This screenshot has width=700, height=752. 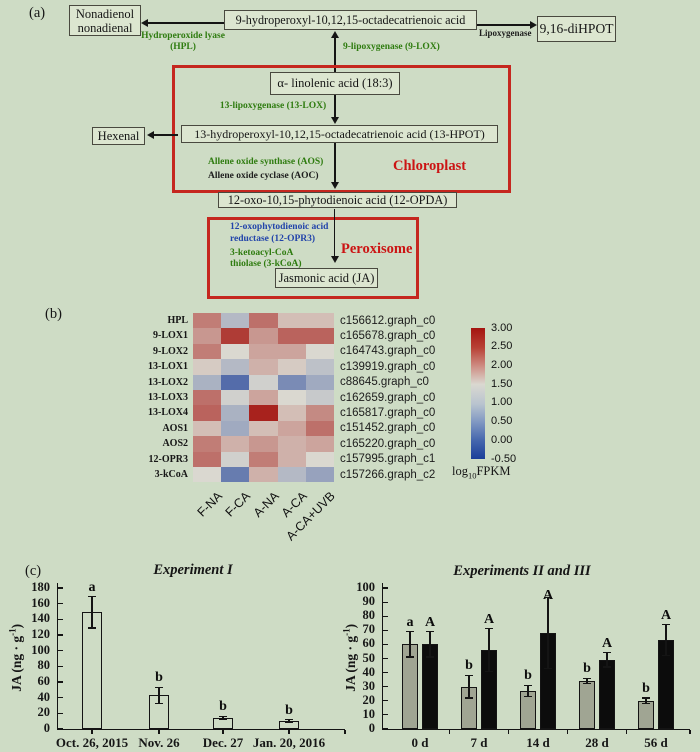 What do you see at coordinates (168, 397) in the screenshot?
I see `heatmap-row-label: 13-LOX3` at bounding box center [168, 397].